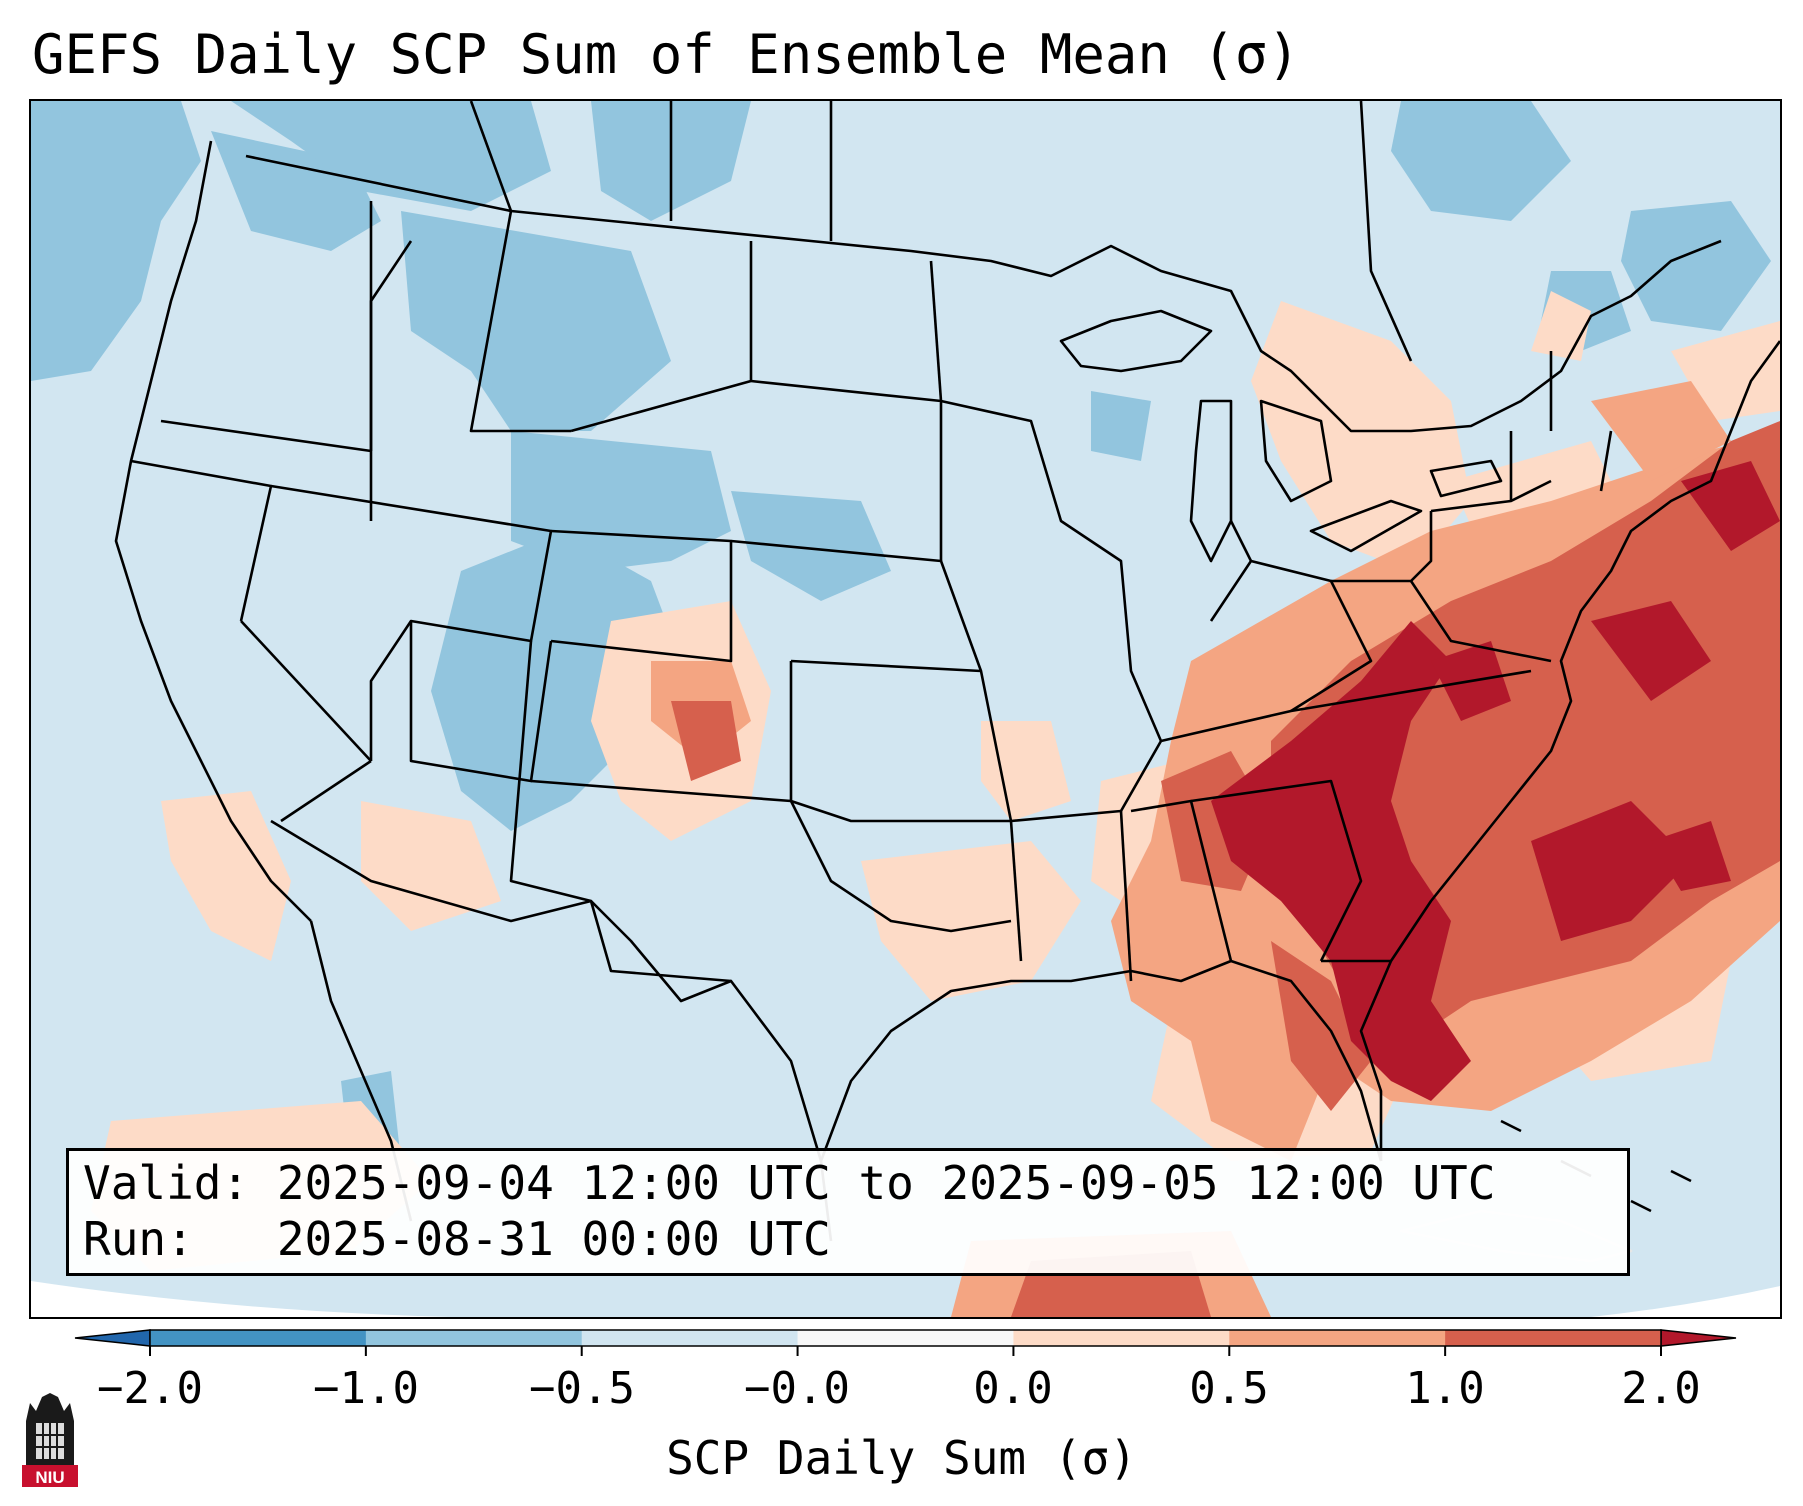 The height and width of the screenshot is (1506, 1803). What do you see at coordinates (666, 54) in the screenshot?
I see `map-title: GEFS Daily SCP Sum of Ensemble Mean (σ)` at bounding box center [666, 54].